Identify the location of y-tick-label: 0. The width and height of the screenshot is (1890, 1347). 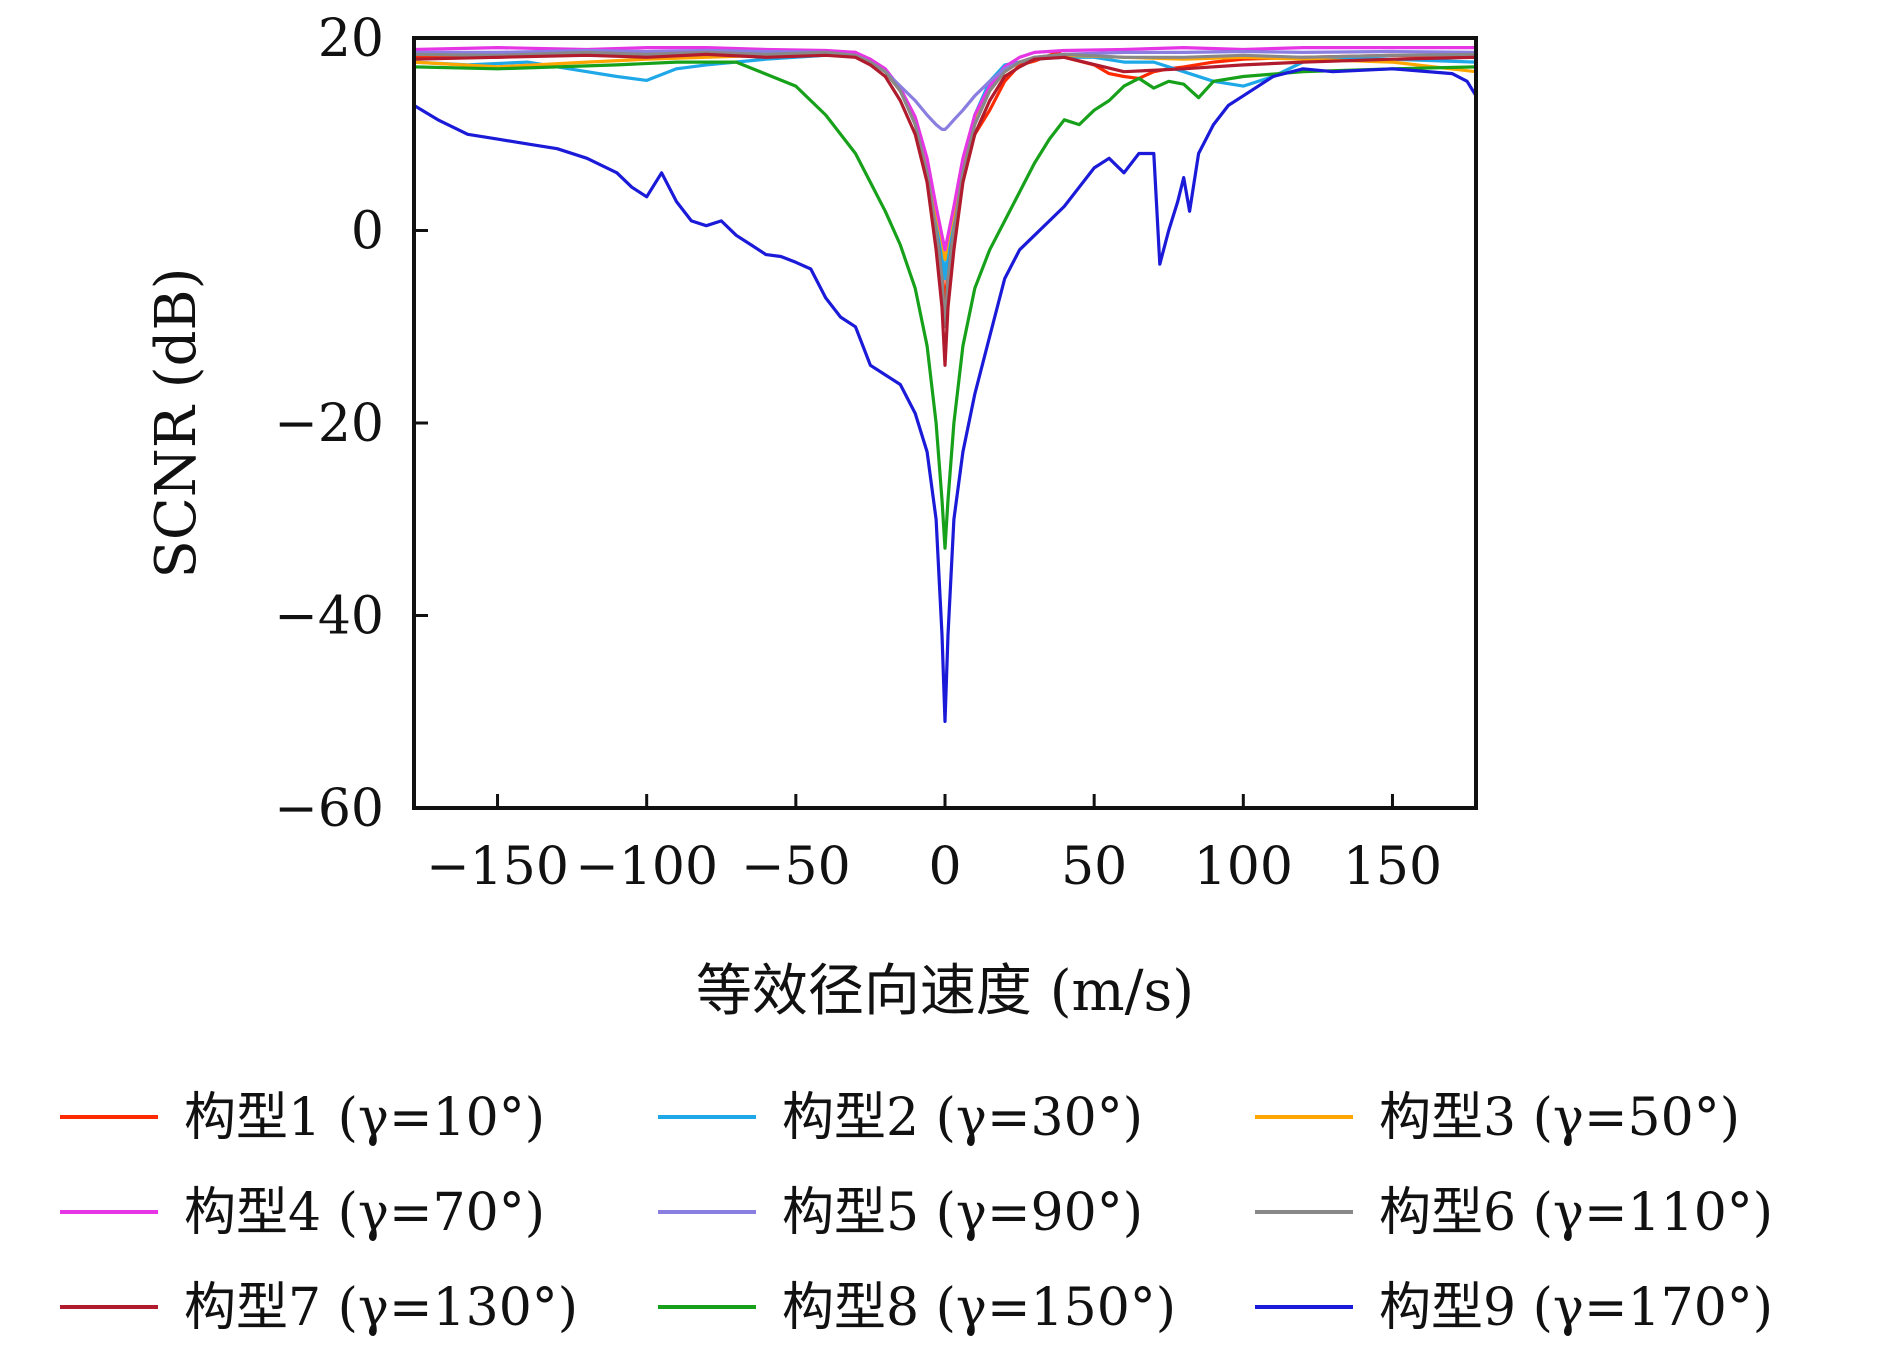
(367, 232).